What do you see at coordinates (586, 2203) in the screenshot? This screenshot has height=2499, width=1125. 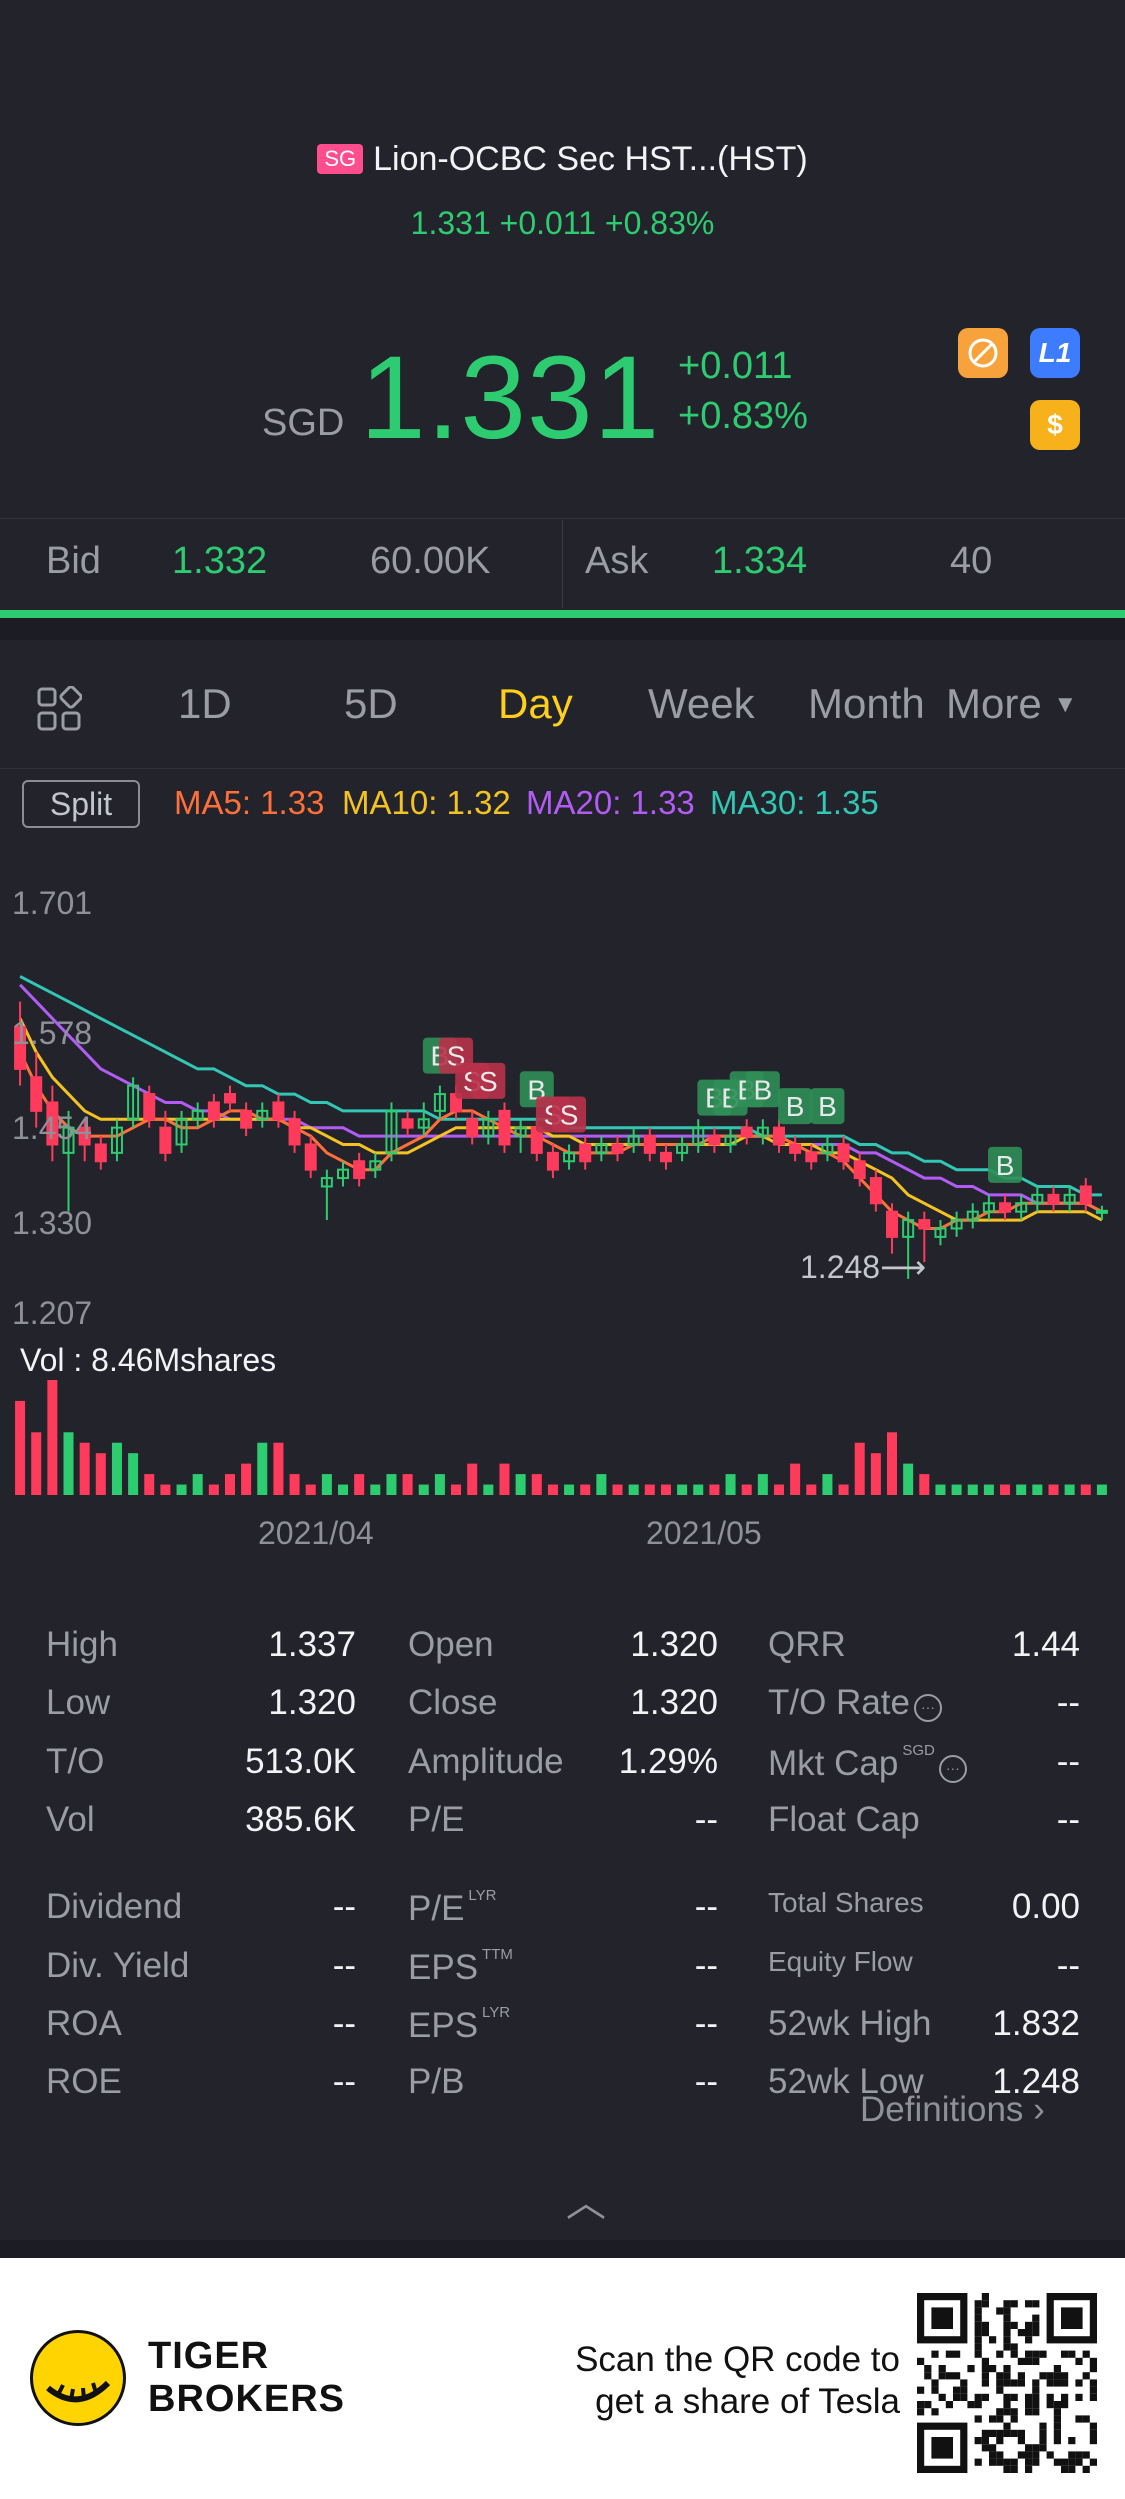 I see `collapse-chevron-icon: ︿` at bounding box center [586, 2203].